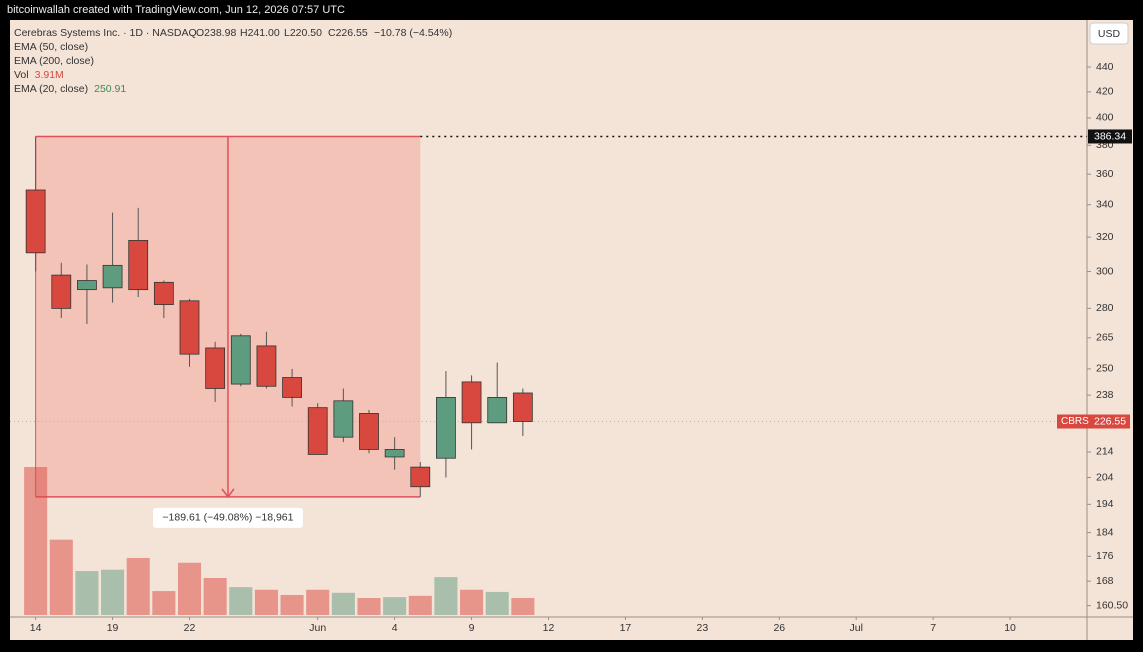 The height and width of the screenshot is (652, 1143). Describe the element at coordinates (303, 33) in the screenshot. I see `ohlc: L220.50` at that location.